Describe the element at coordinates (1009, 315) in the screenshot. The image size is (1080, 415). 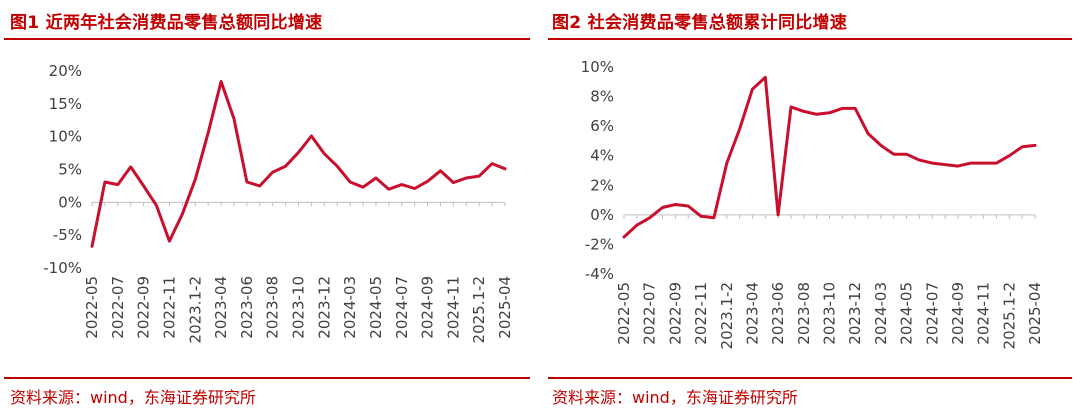
I see `right-x-tick-label: 2025.1-2` at that location.